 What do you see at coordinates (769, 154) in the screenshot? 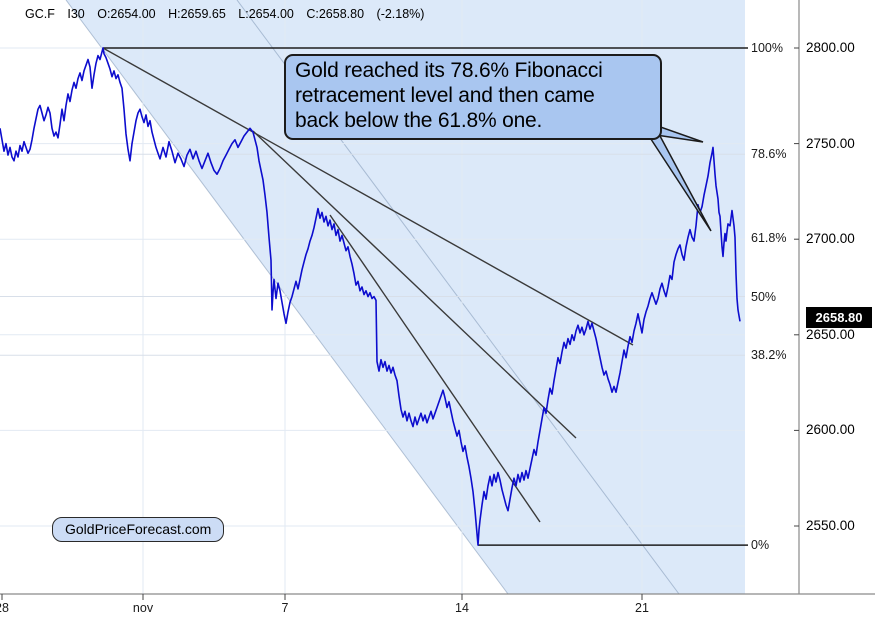
I see `fib-level-label: 78.6%` at bounding box center [769, 154].